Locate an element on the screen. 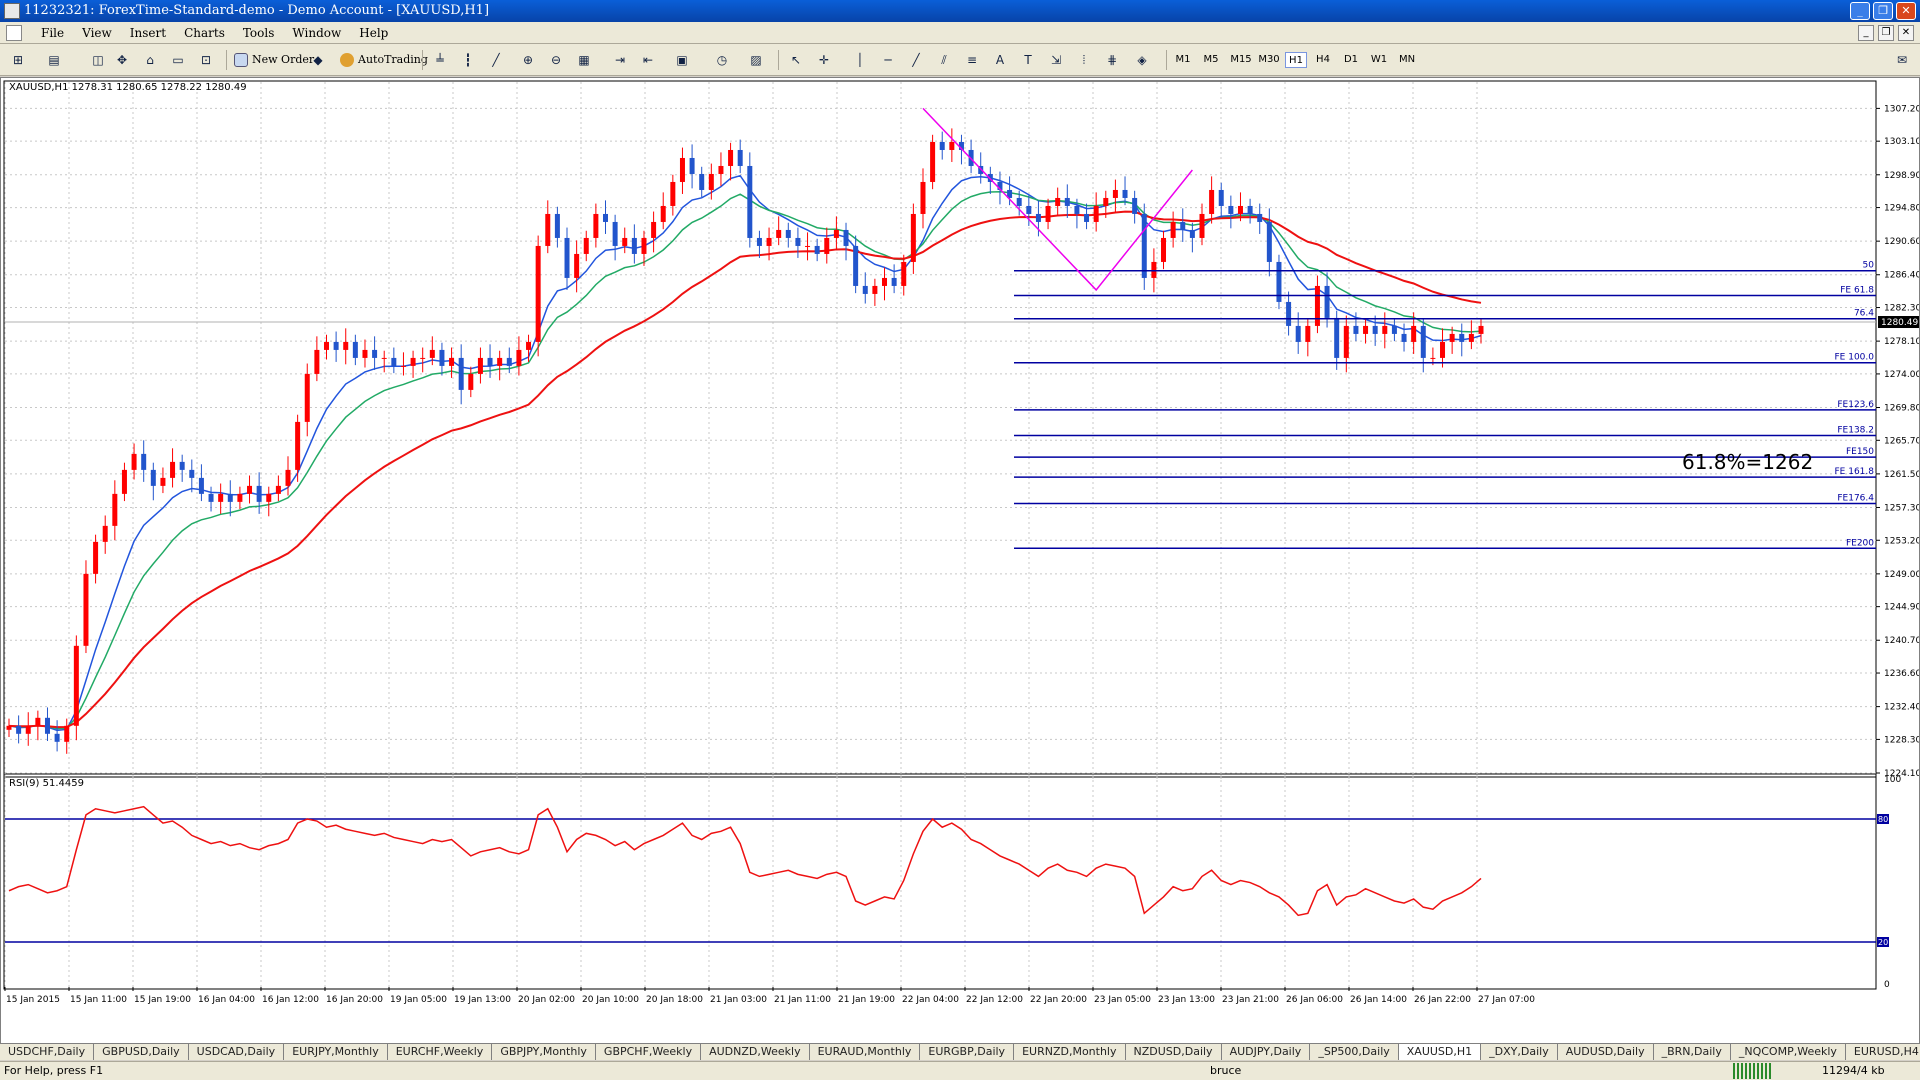  price-axis-label: 1244.90 is located at coordinates (1901, 608).